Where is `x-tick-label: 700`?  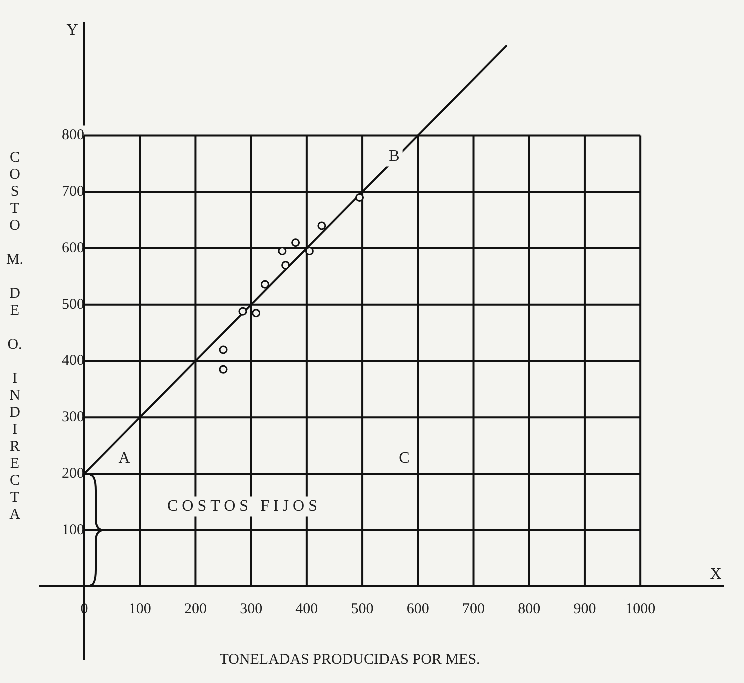
x-tick-label: 700 is located at coordinates (474, 610).